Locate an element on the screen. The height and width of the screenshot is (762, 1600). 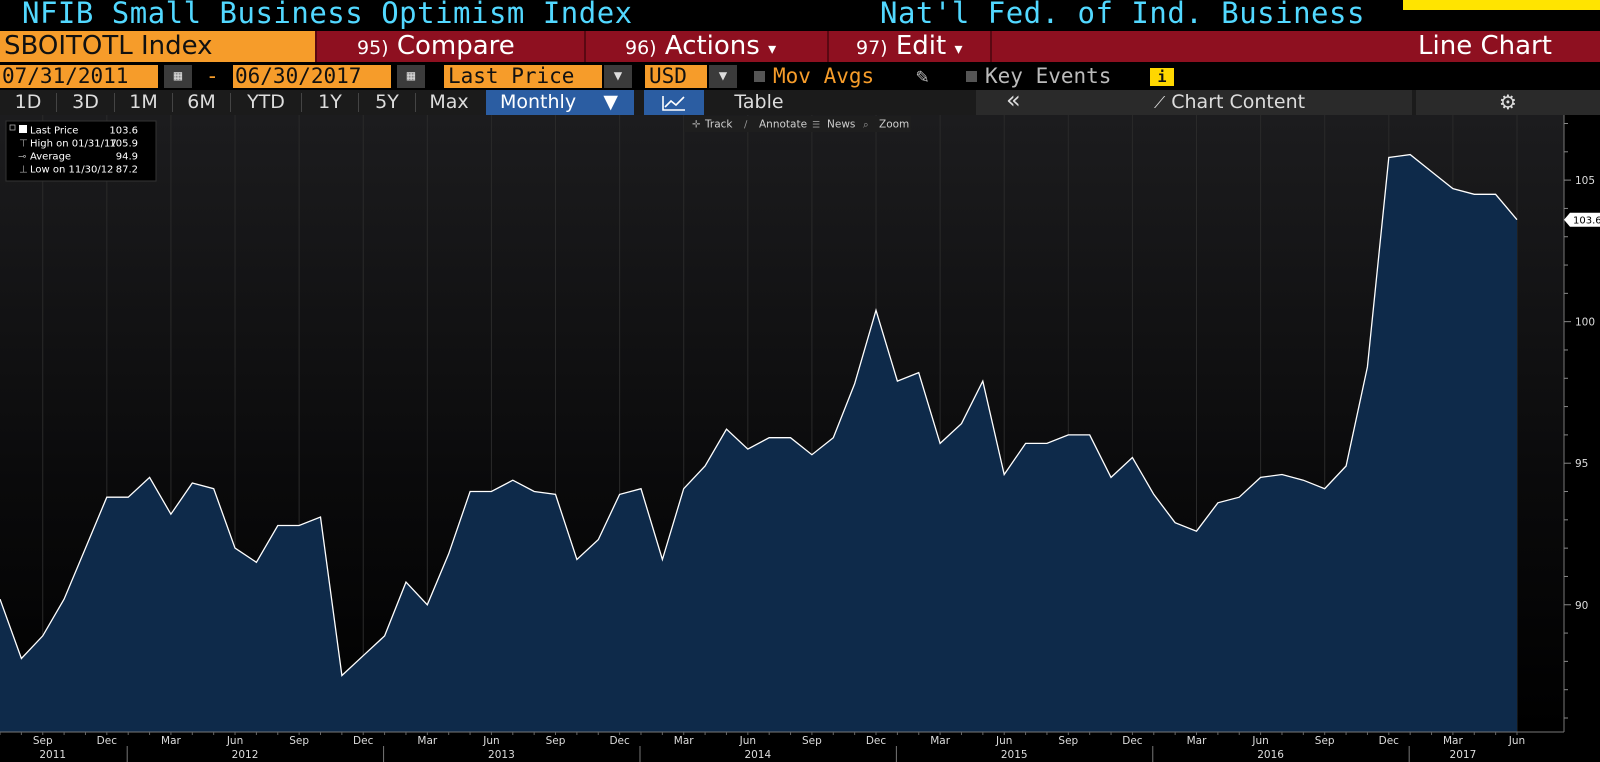
edit-button: 97) Edit ▾ is located at coordinates (909, 46).